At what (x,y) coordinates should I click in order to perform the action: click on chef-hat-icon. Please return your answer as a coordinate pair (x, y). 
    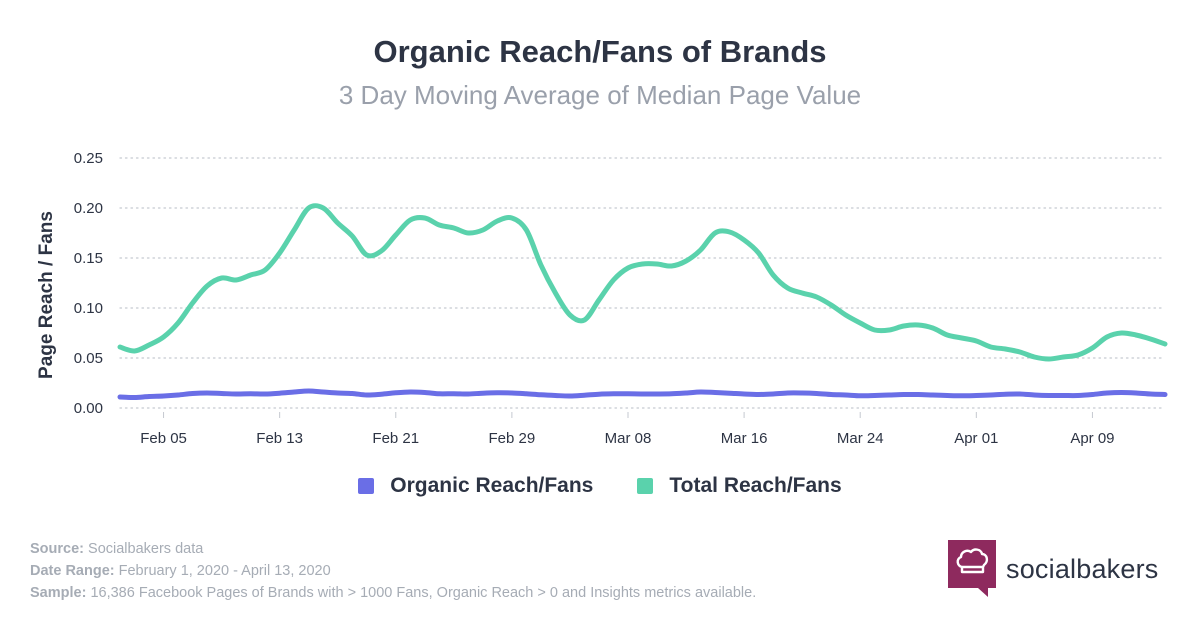
    Looking at the image, I should click on (972, 568).